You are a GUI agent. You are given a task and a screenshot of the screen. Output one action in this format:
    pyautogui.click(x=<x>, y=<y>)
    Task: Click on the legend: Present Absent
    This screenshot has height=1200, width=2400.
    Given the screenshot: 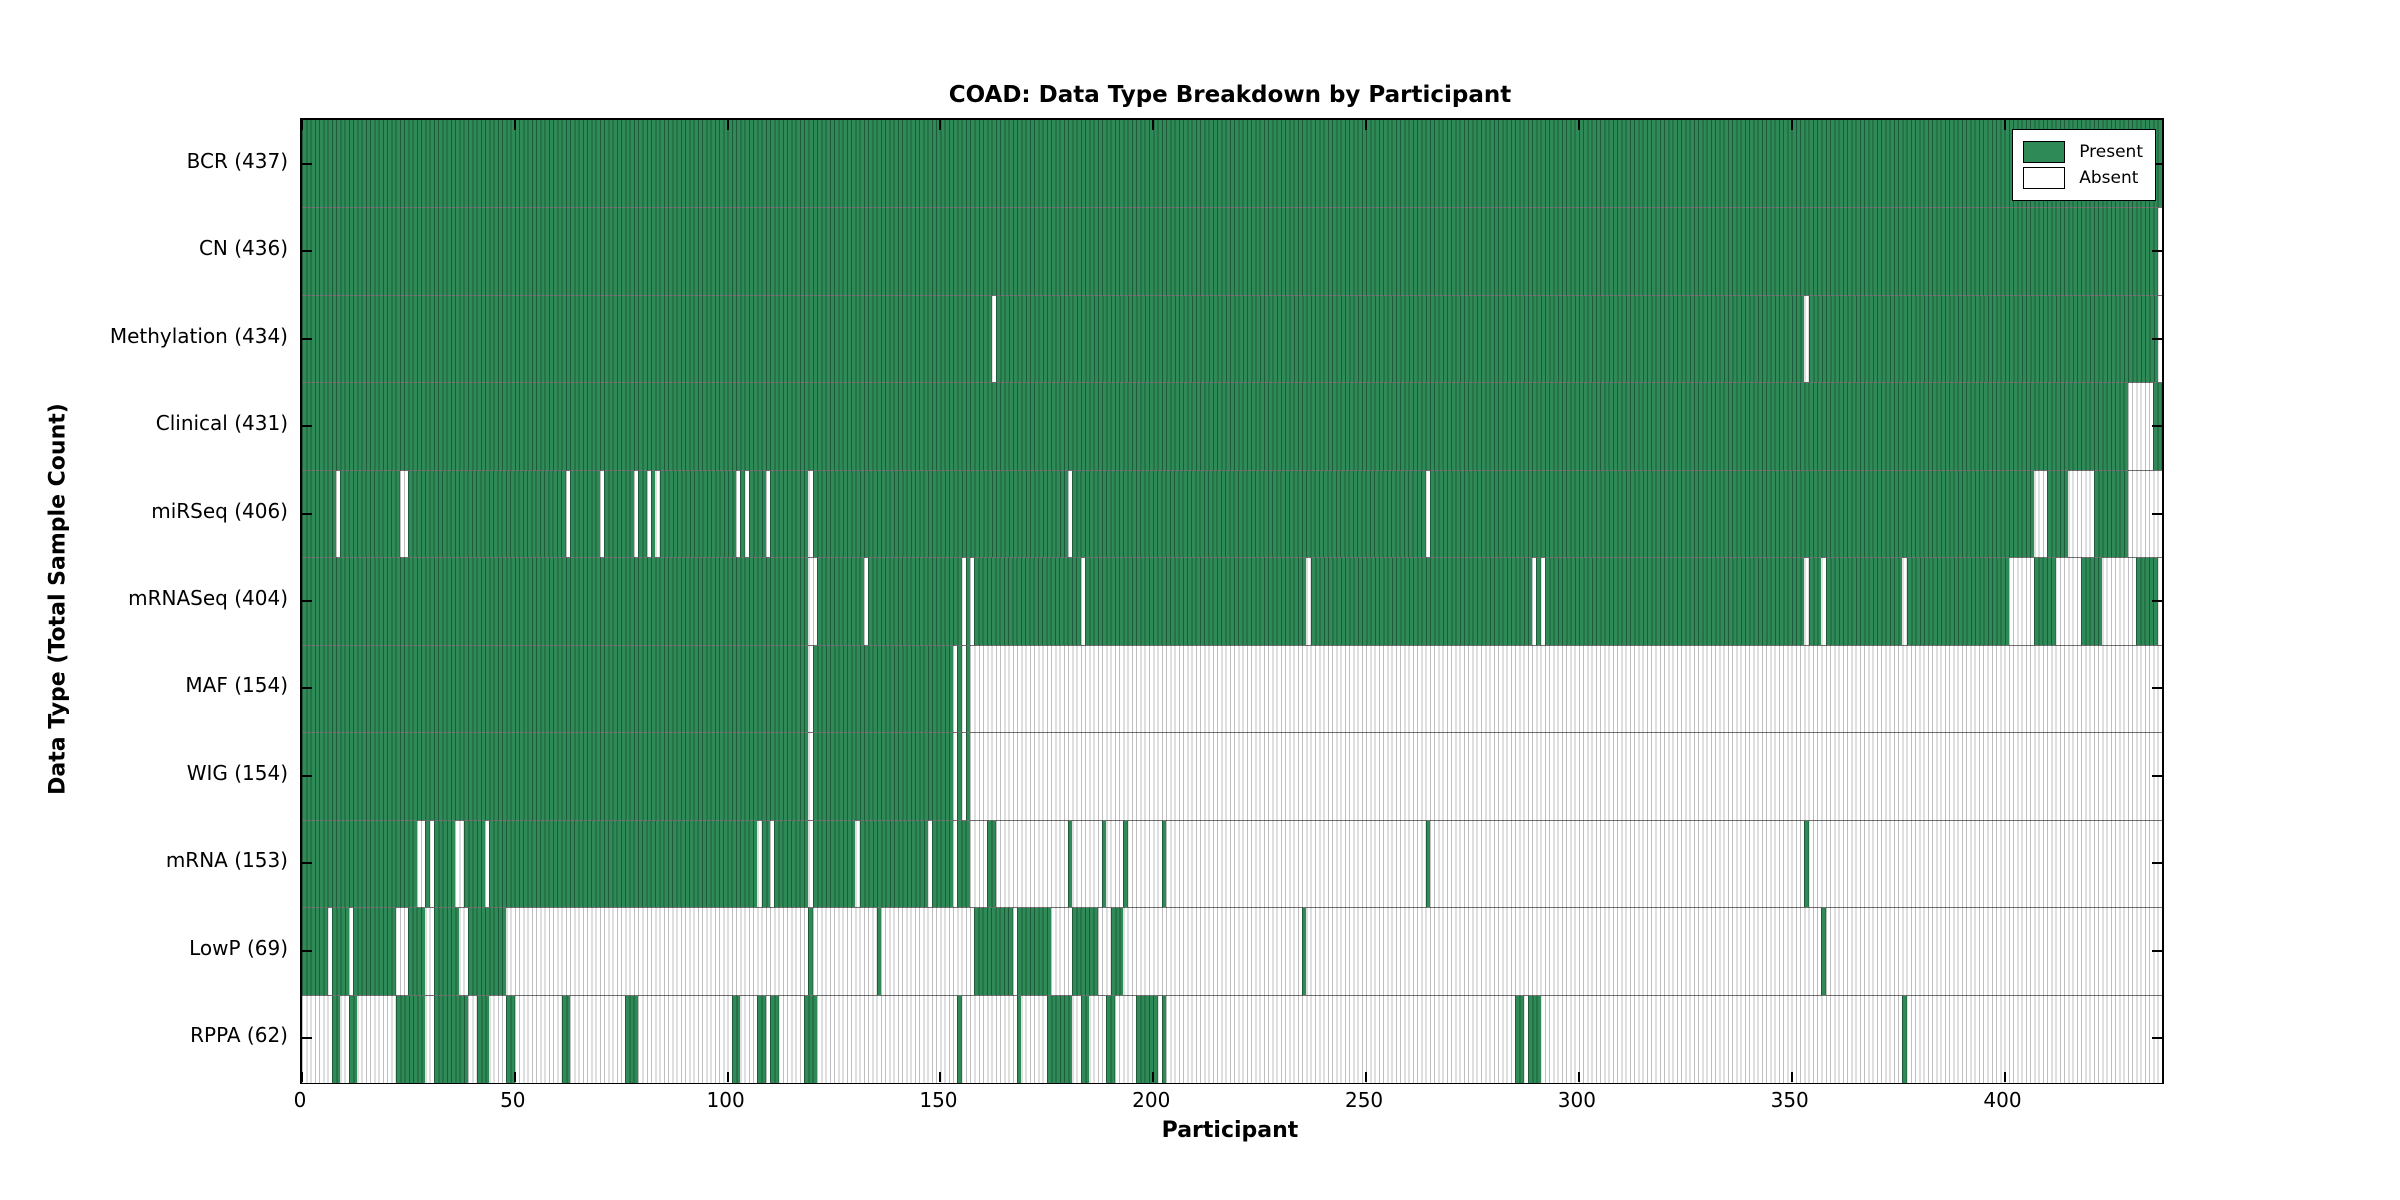 What is the action you would take?
    pyautogui.click(x=2084, y=165)
    